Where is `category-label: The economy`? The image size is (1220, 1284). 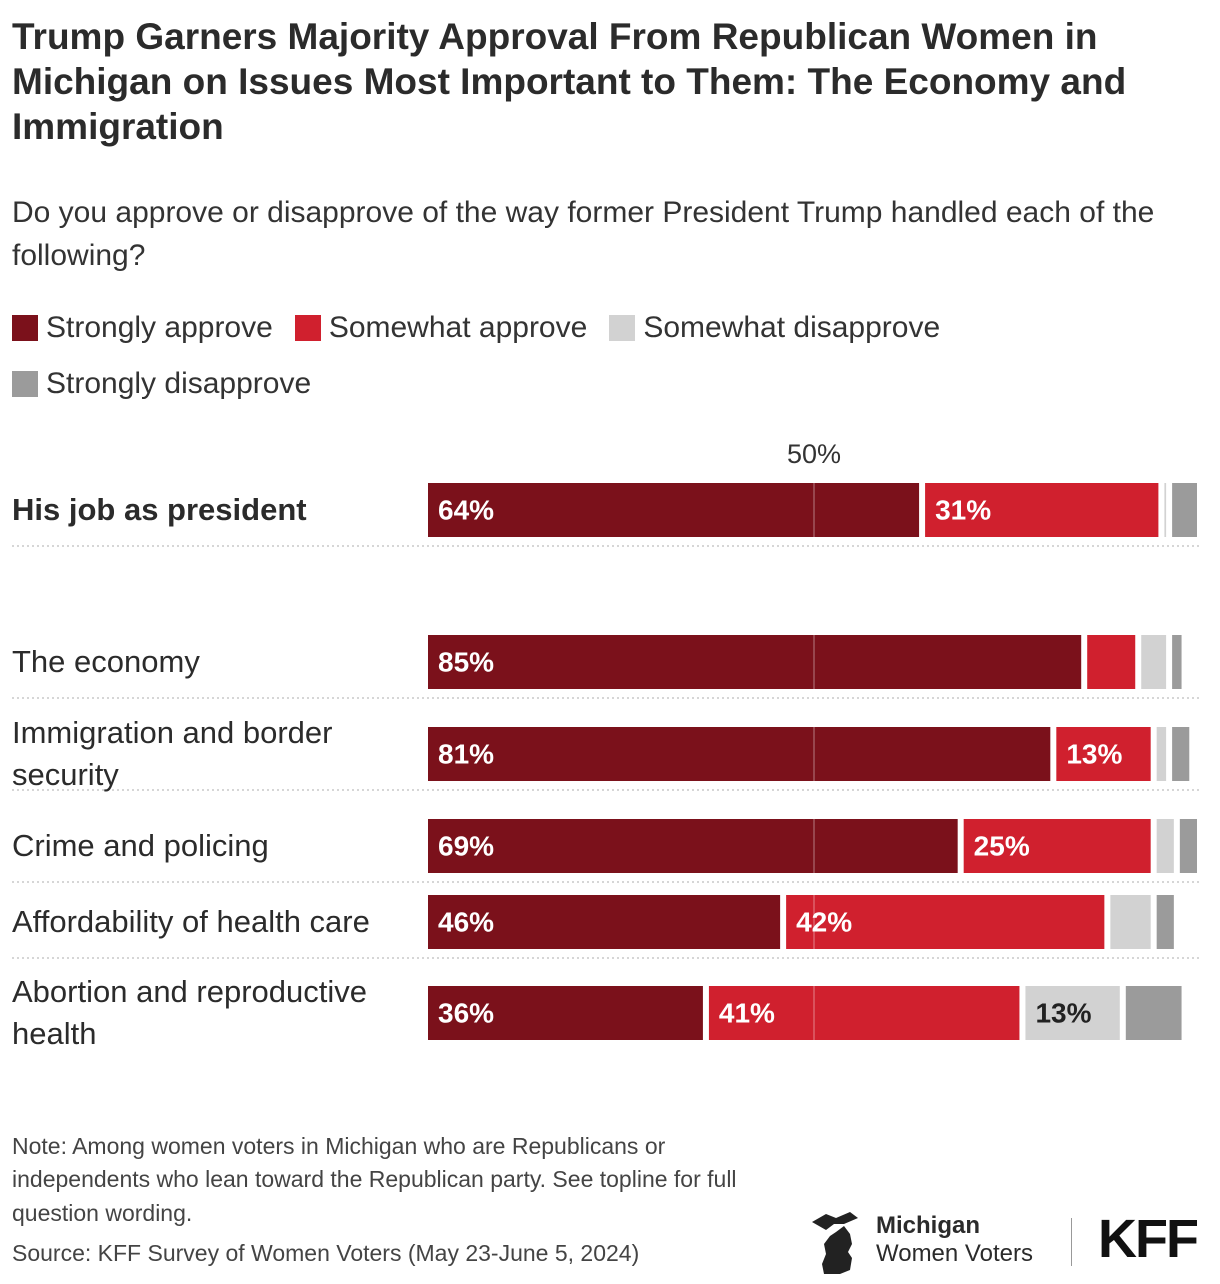
category-label: The economy is located at coordinates (106, 662).